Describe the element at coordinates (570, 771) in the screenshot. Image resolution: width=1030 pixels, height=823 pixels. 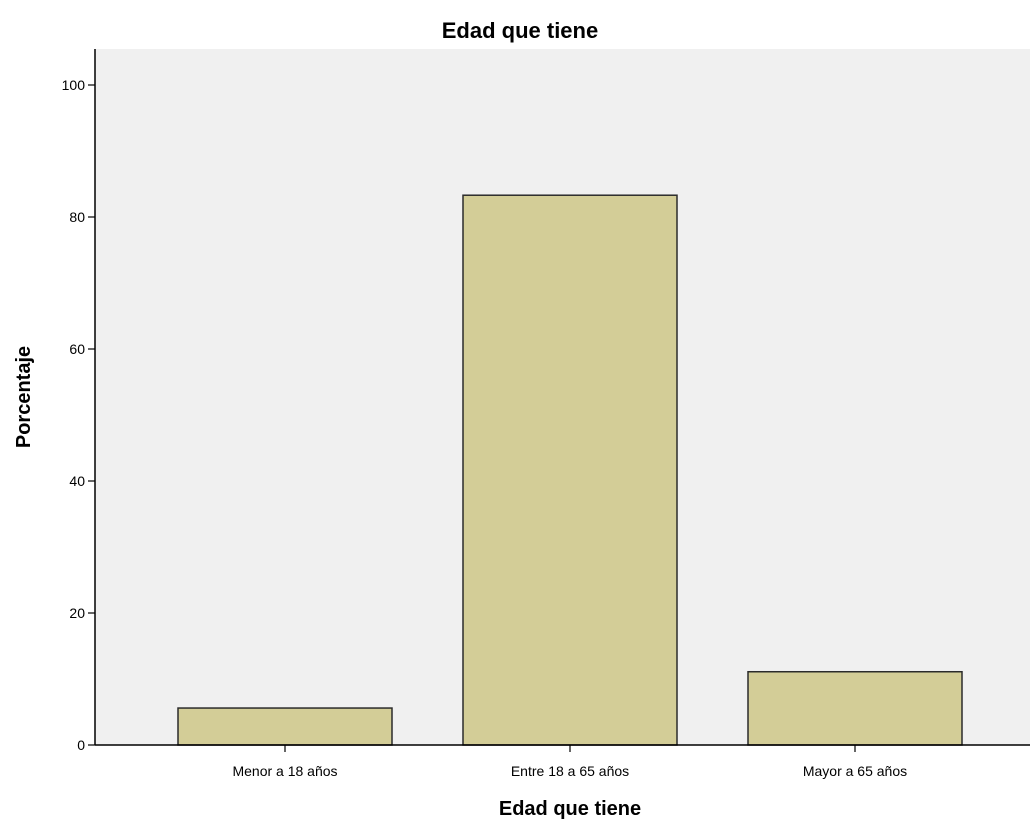
I see `x-tick-label-1: Entre 18 a 65 años` at that location.